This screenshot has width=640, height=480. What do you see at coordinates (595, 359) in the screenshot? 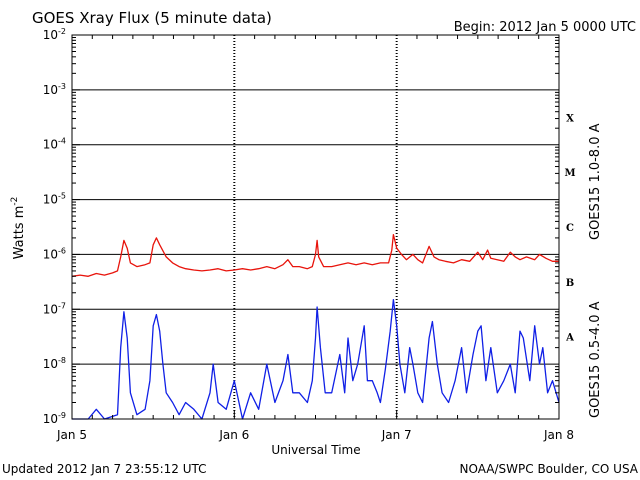
I see `legend-series-short: GOES15 0.5-4.0 A` at bounding box center [595, 359].